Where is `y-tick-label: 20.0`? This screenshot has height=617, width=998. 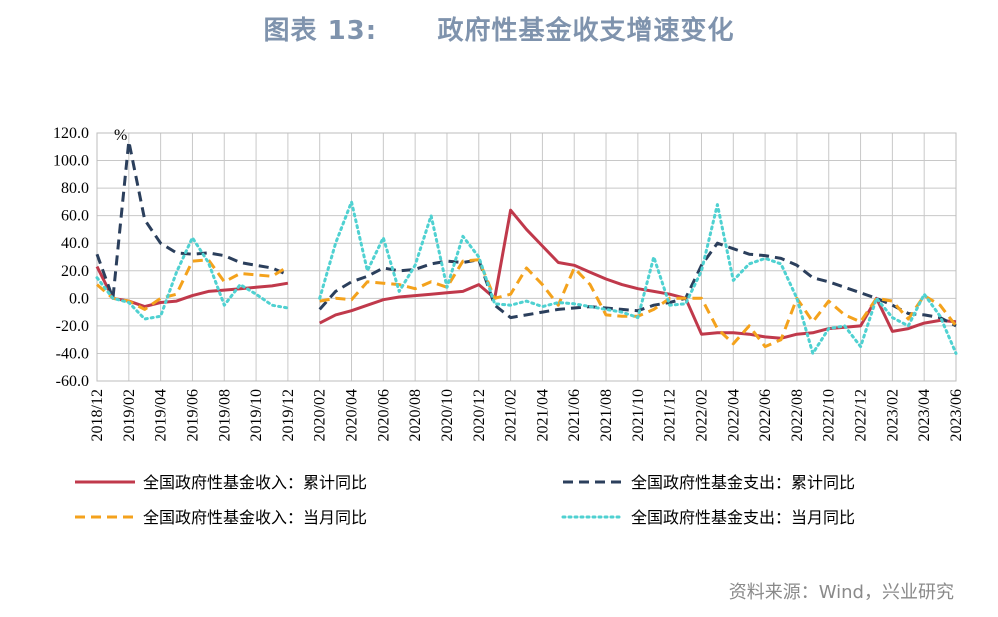 y-tick-label: 20.0 is located at coordinates (75, 271).